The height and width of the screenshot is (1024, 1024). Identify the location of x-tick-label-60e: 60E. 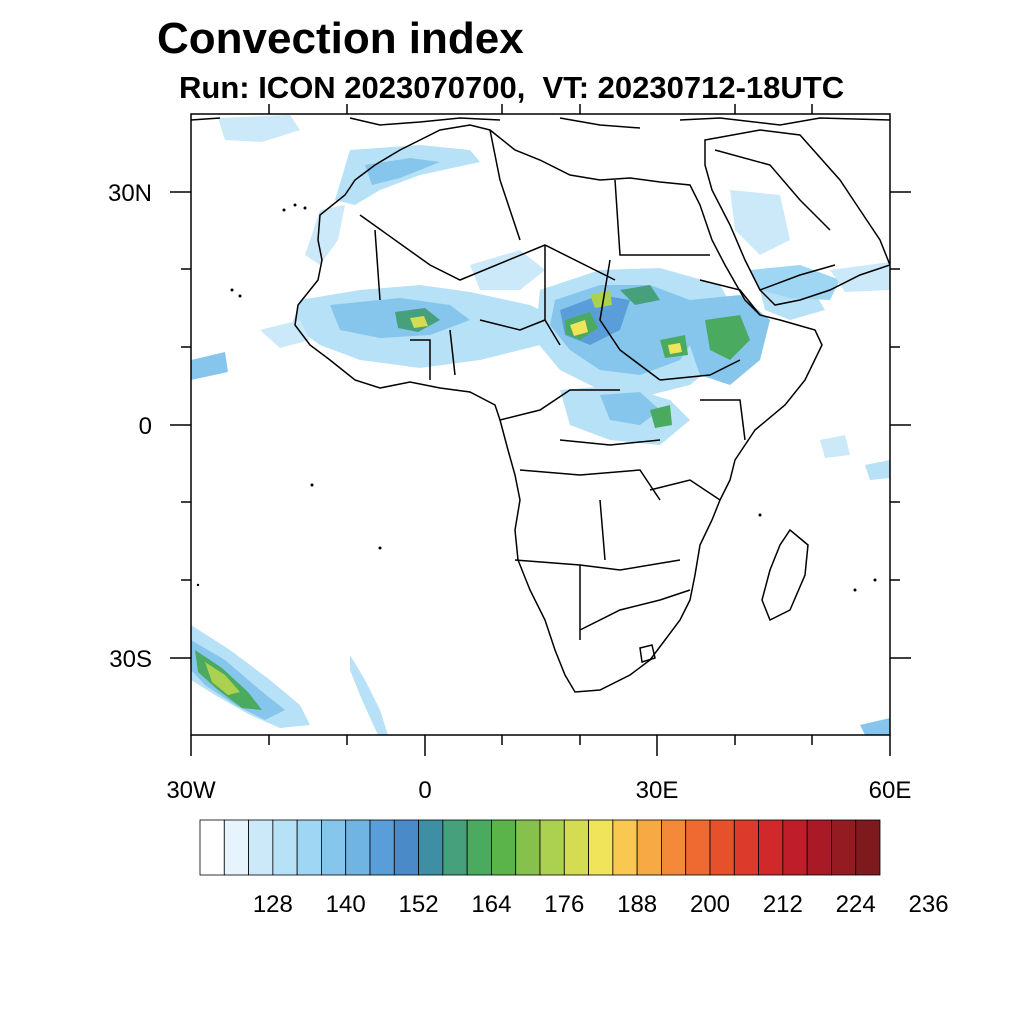
(890, 790).